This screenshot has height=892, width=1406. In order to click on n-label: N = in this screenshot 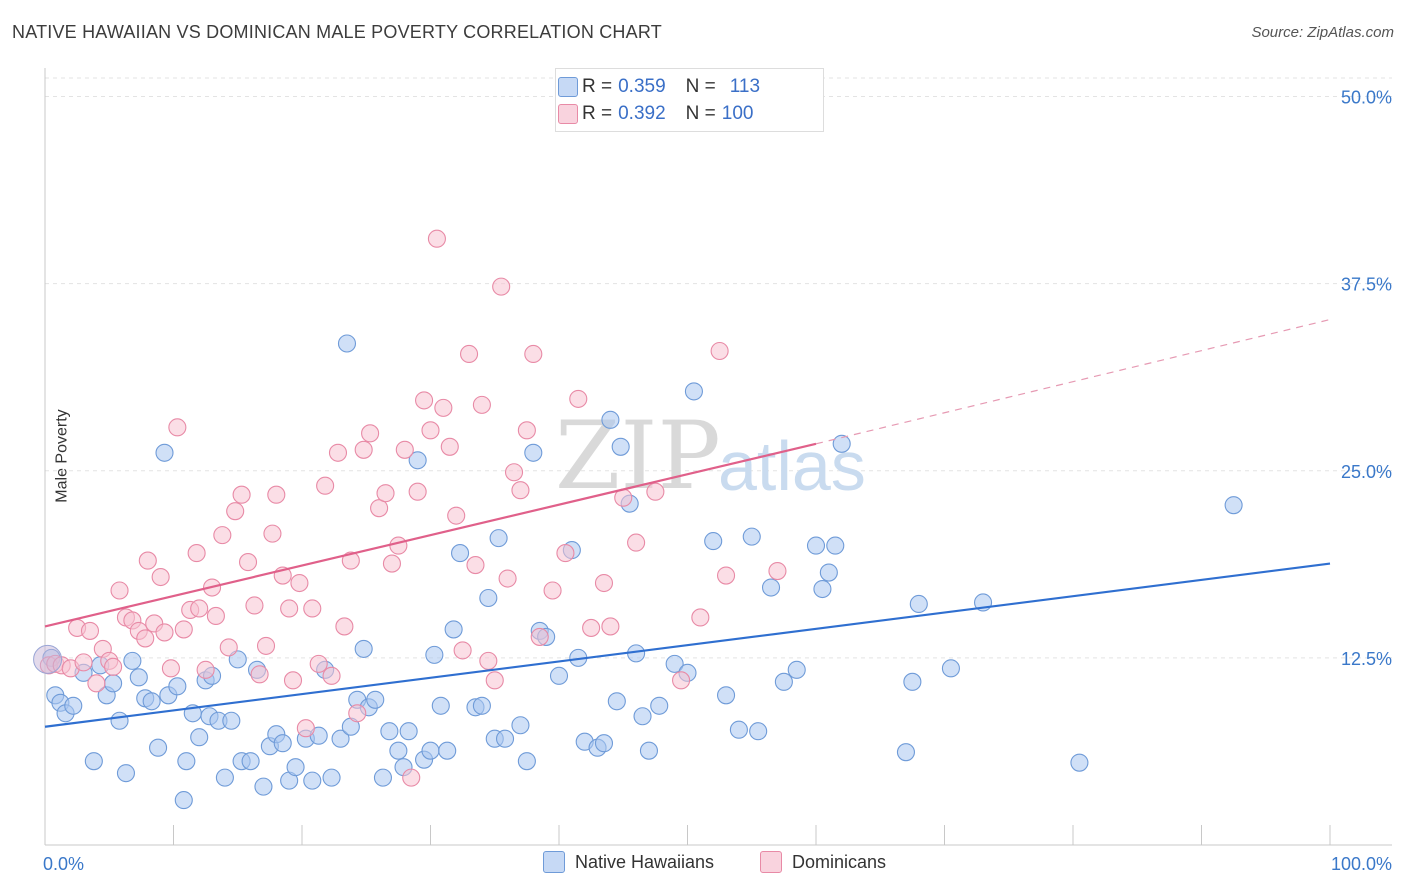, I will do `click(700, 86)`.